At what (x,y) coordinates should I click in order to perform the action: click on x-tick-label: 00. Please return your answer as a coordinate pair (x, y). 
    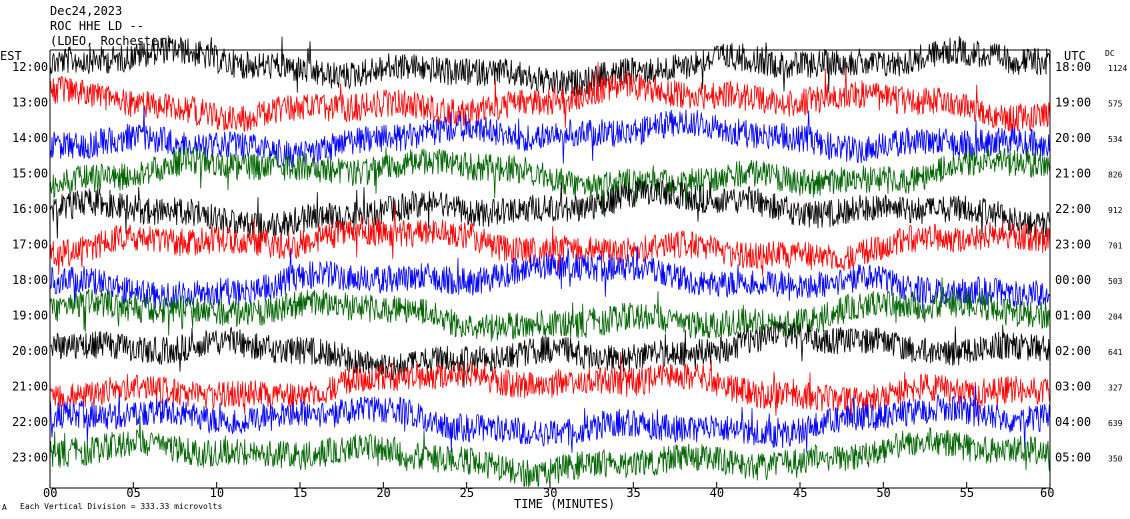
    Looking at the image, I should click on (50, 493).